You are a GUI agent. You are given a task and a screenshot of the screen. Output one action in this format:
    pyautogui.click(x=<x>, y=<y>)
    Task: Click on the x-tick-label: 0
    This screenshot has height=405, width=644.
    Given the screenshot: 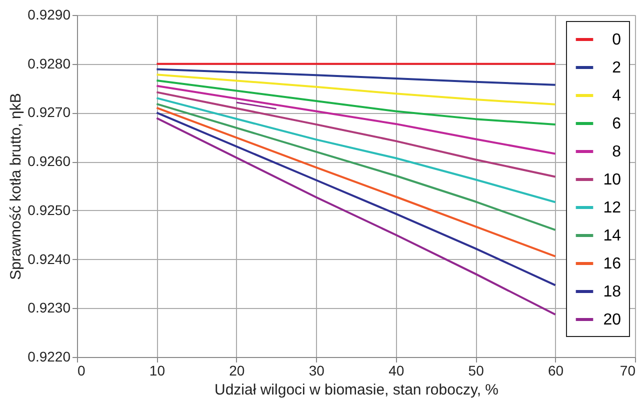 What is the action you would take?
    pyautogui.click(x=82, y=370)
    